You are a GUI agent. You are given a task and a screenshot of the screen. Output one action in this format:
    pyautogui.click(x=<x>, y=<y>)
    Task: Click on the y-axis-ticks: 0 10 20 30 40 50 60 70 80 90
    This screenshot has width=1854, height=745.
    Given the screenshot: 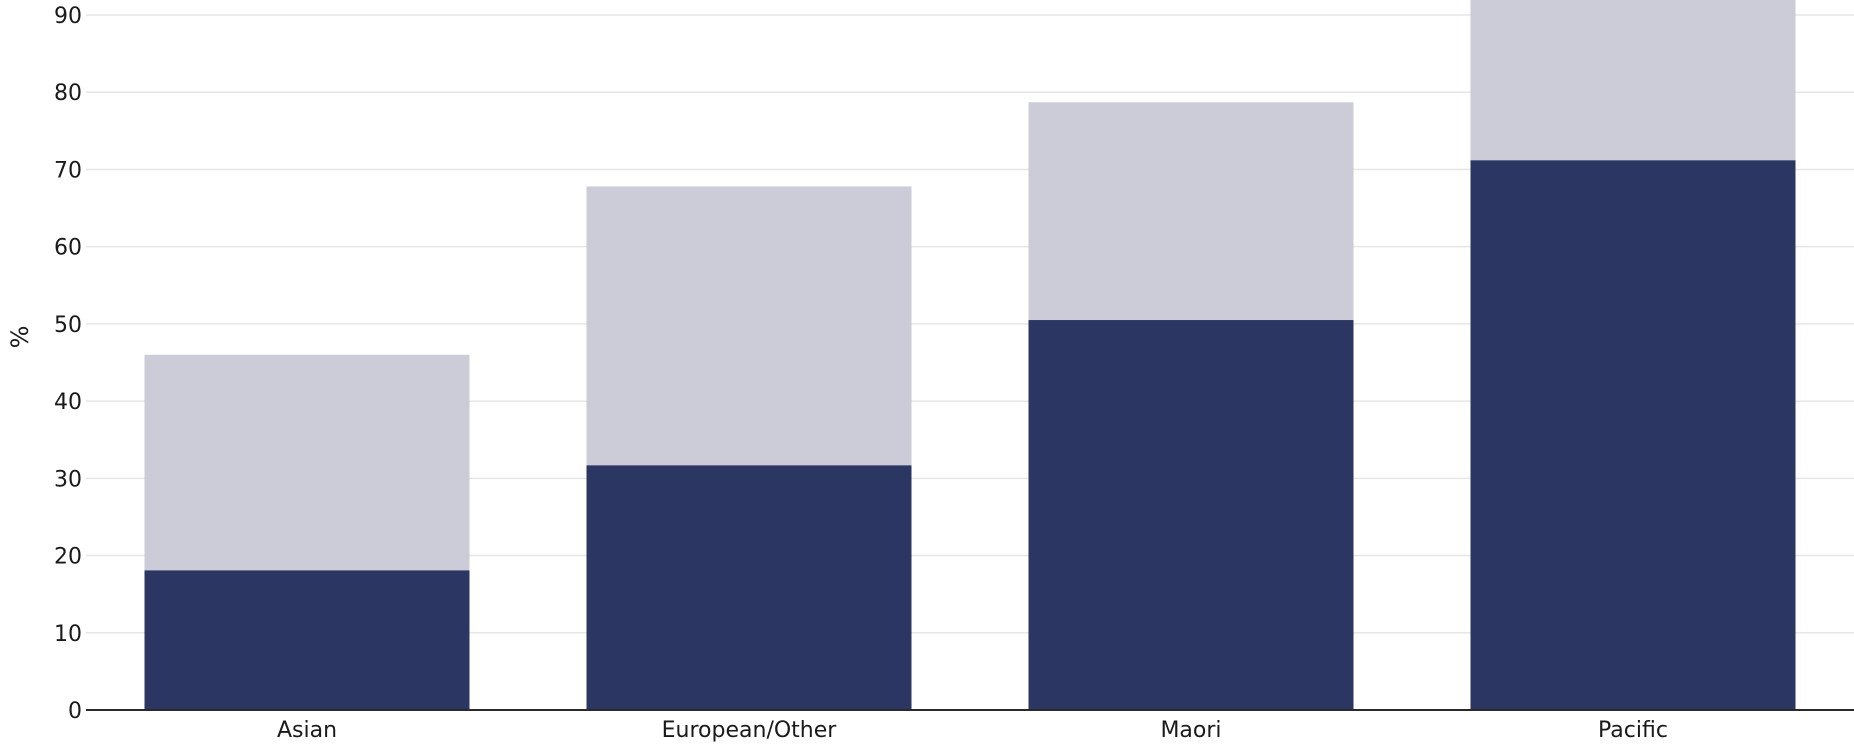 What is the action you would take?
    pyautogui.click(x=68, y=364)
    